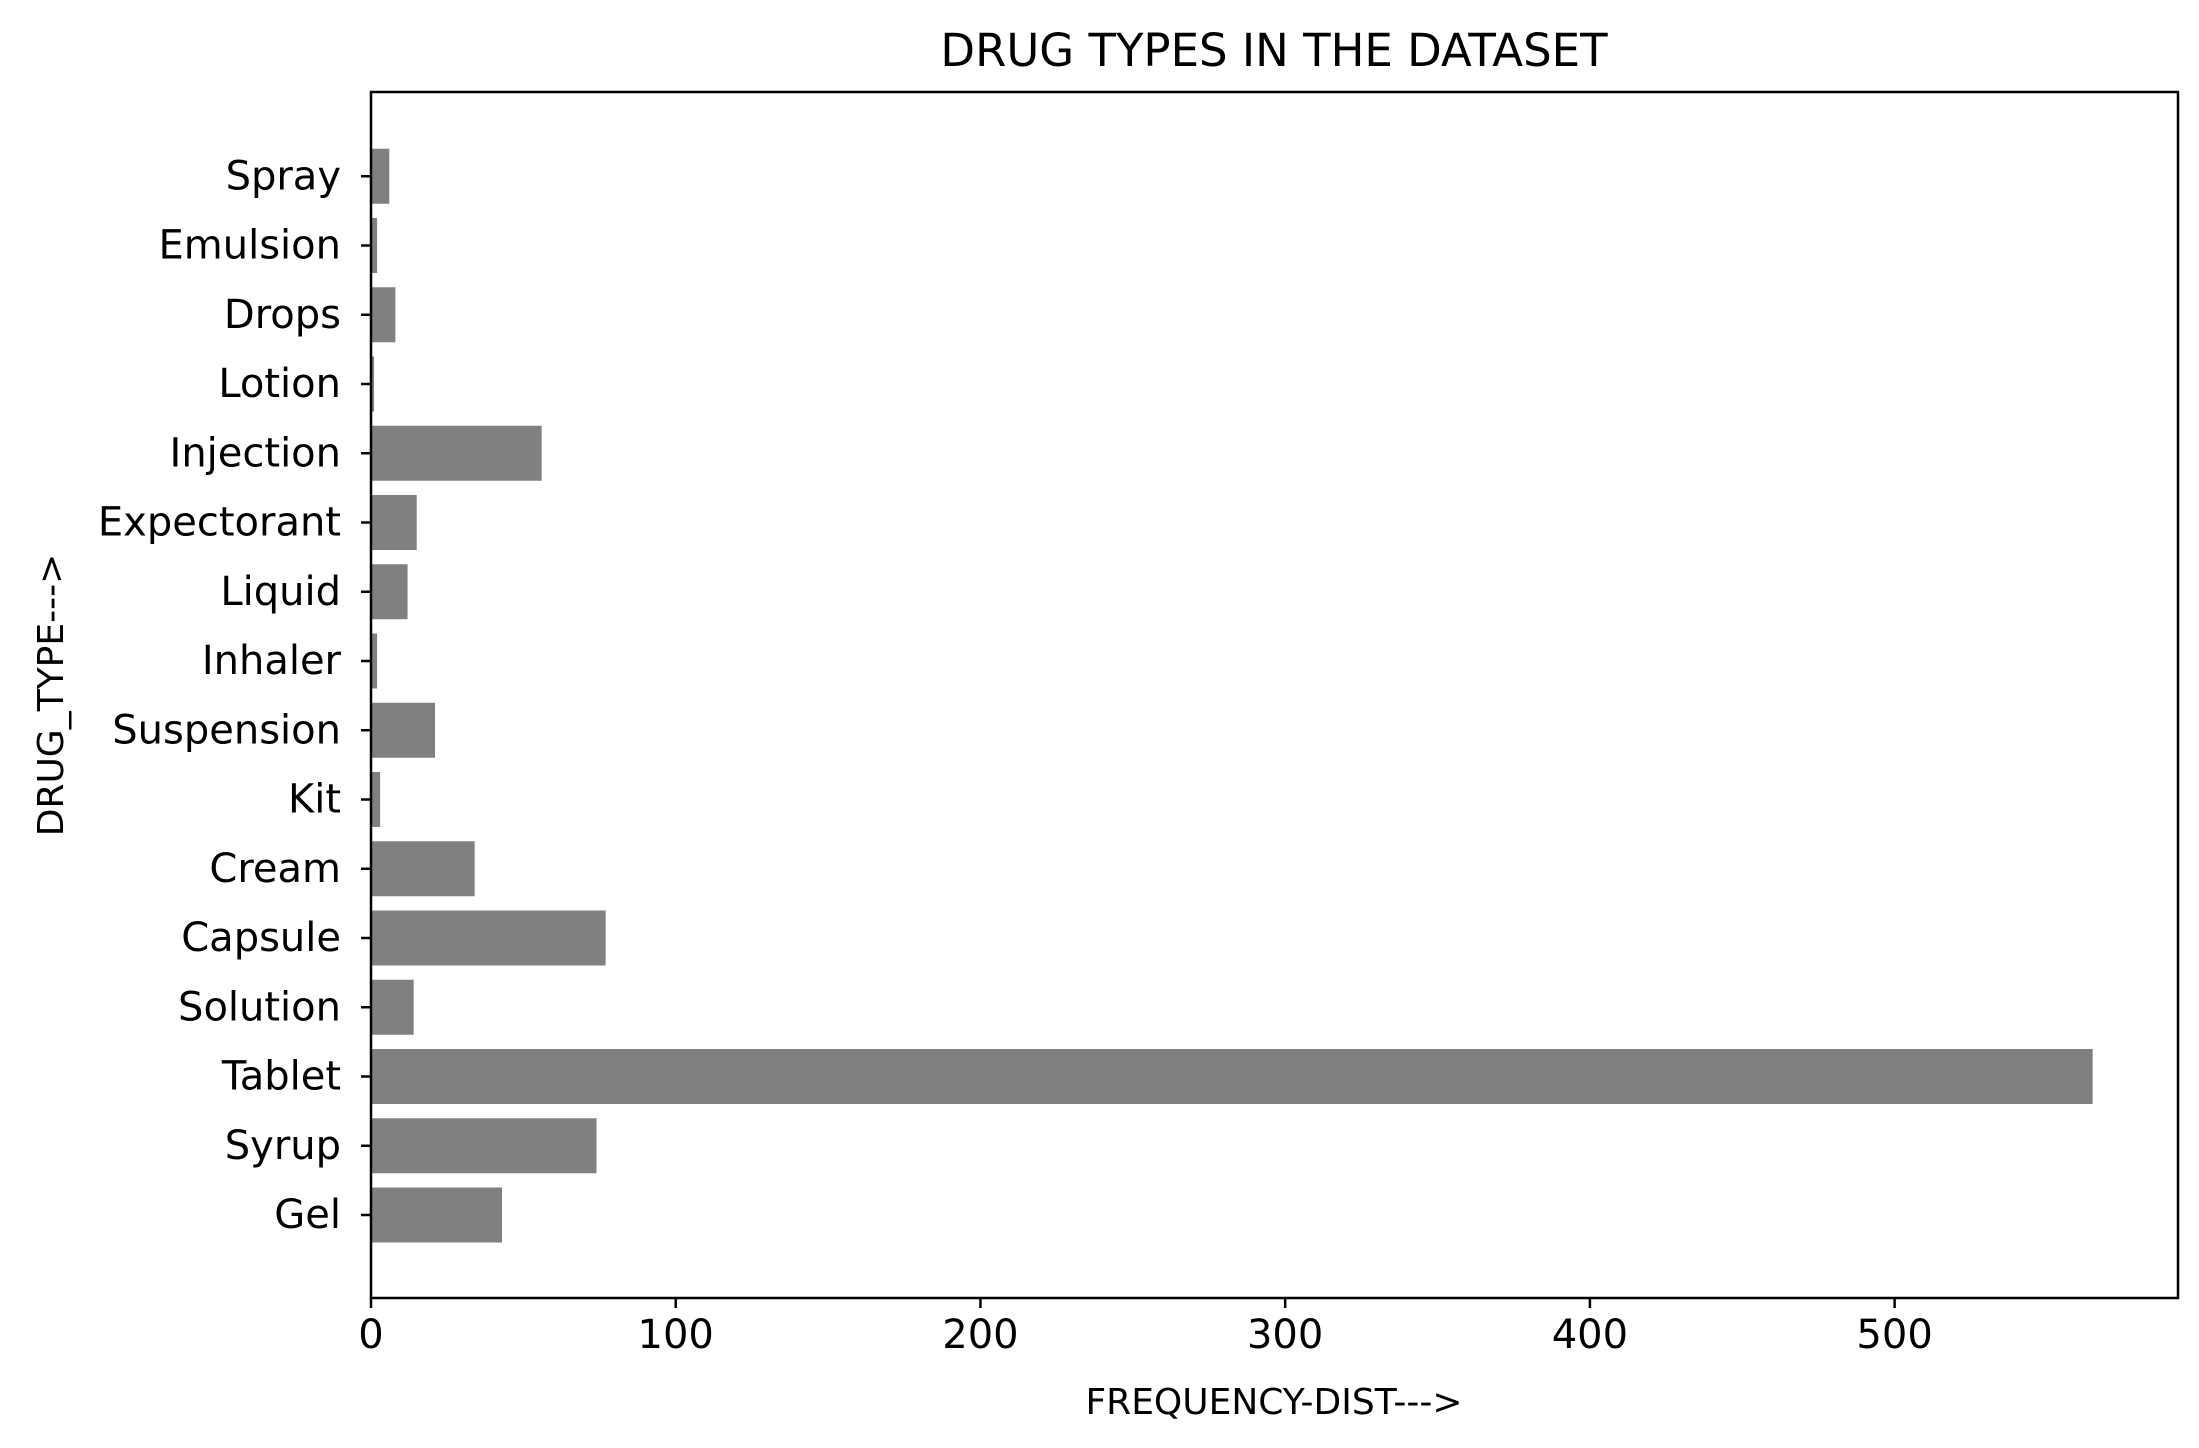  Describe the element at coordinates (307, 1215) in the screenshot. I see `y-tick-label: Gel` at that location.